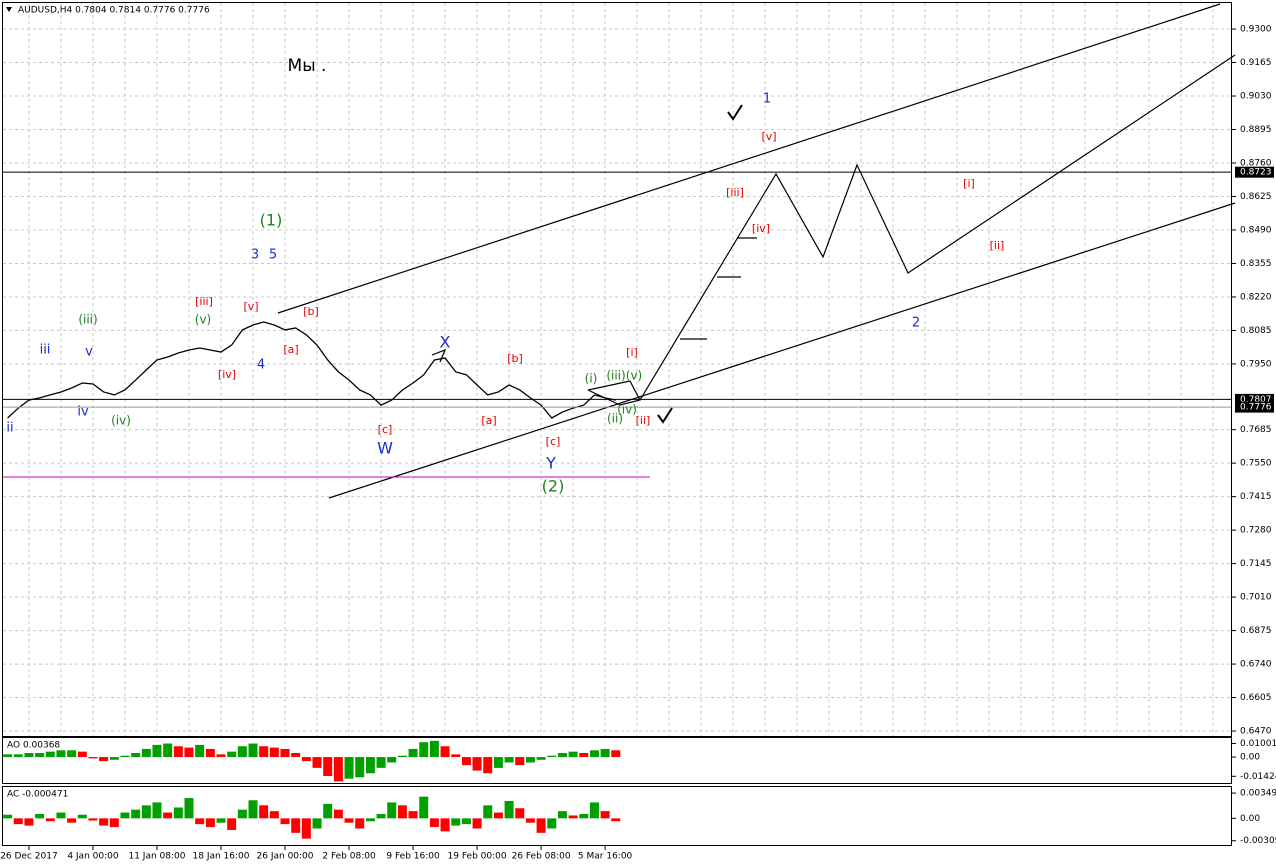 The width and height of the screenshot is (1276, 866). Describe the element at coordinates (591, 379) in the screenshot. I see `wave-label: (i)` at that location.